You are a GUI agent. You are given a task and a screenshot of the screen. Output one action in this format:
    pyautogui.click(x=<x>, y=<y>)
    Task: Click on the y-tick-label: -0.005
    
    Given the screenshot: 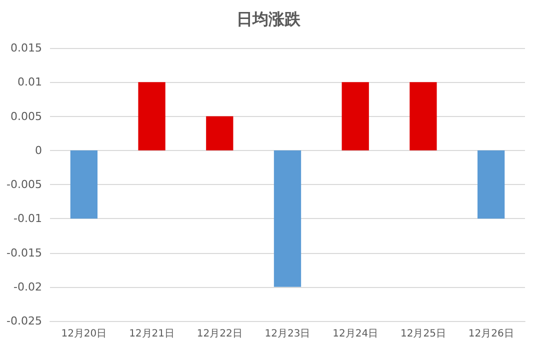 What is the action you would take?
    pyautogui.click(x=24, y=184)
    